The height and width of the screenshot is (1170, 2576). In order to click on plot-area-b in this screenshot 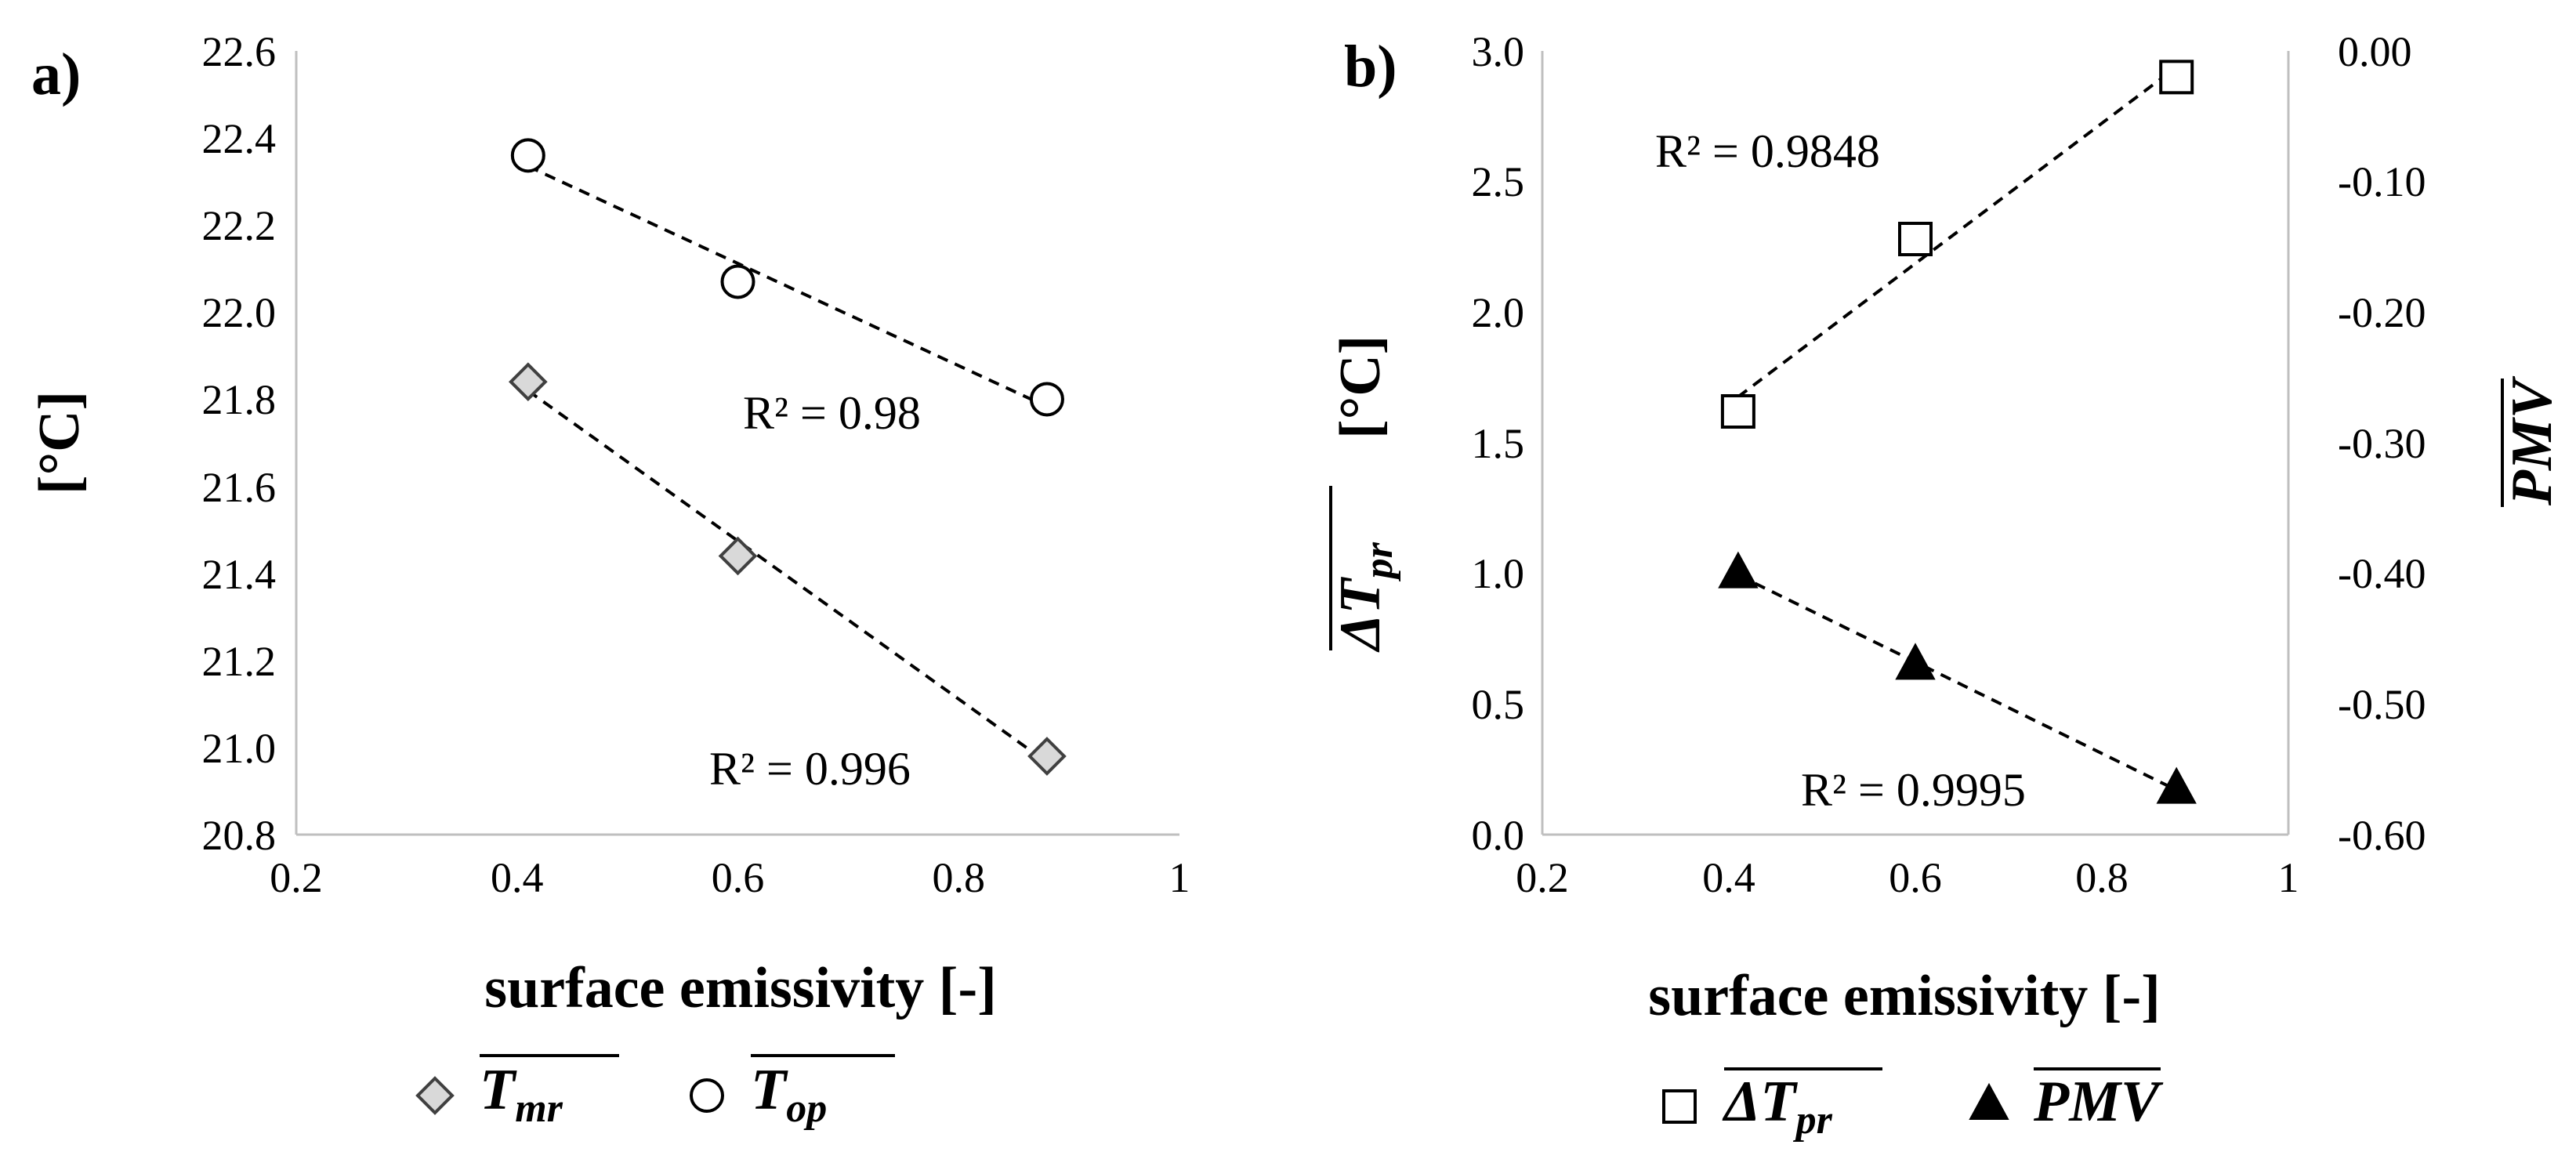, I will do `click(1957, 432)`.